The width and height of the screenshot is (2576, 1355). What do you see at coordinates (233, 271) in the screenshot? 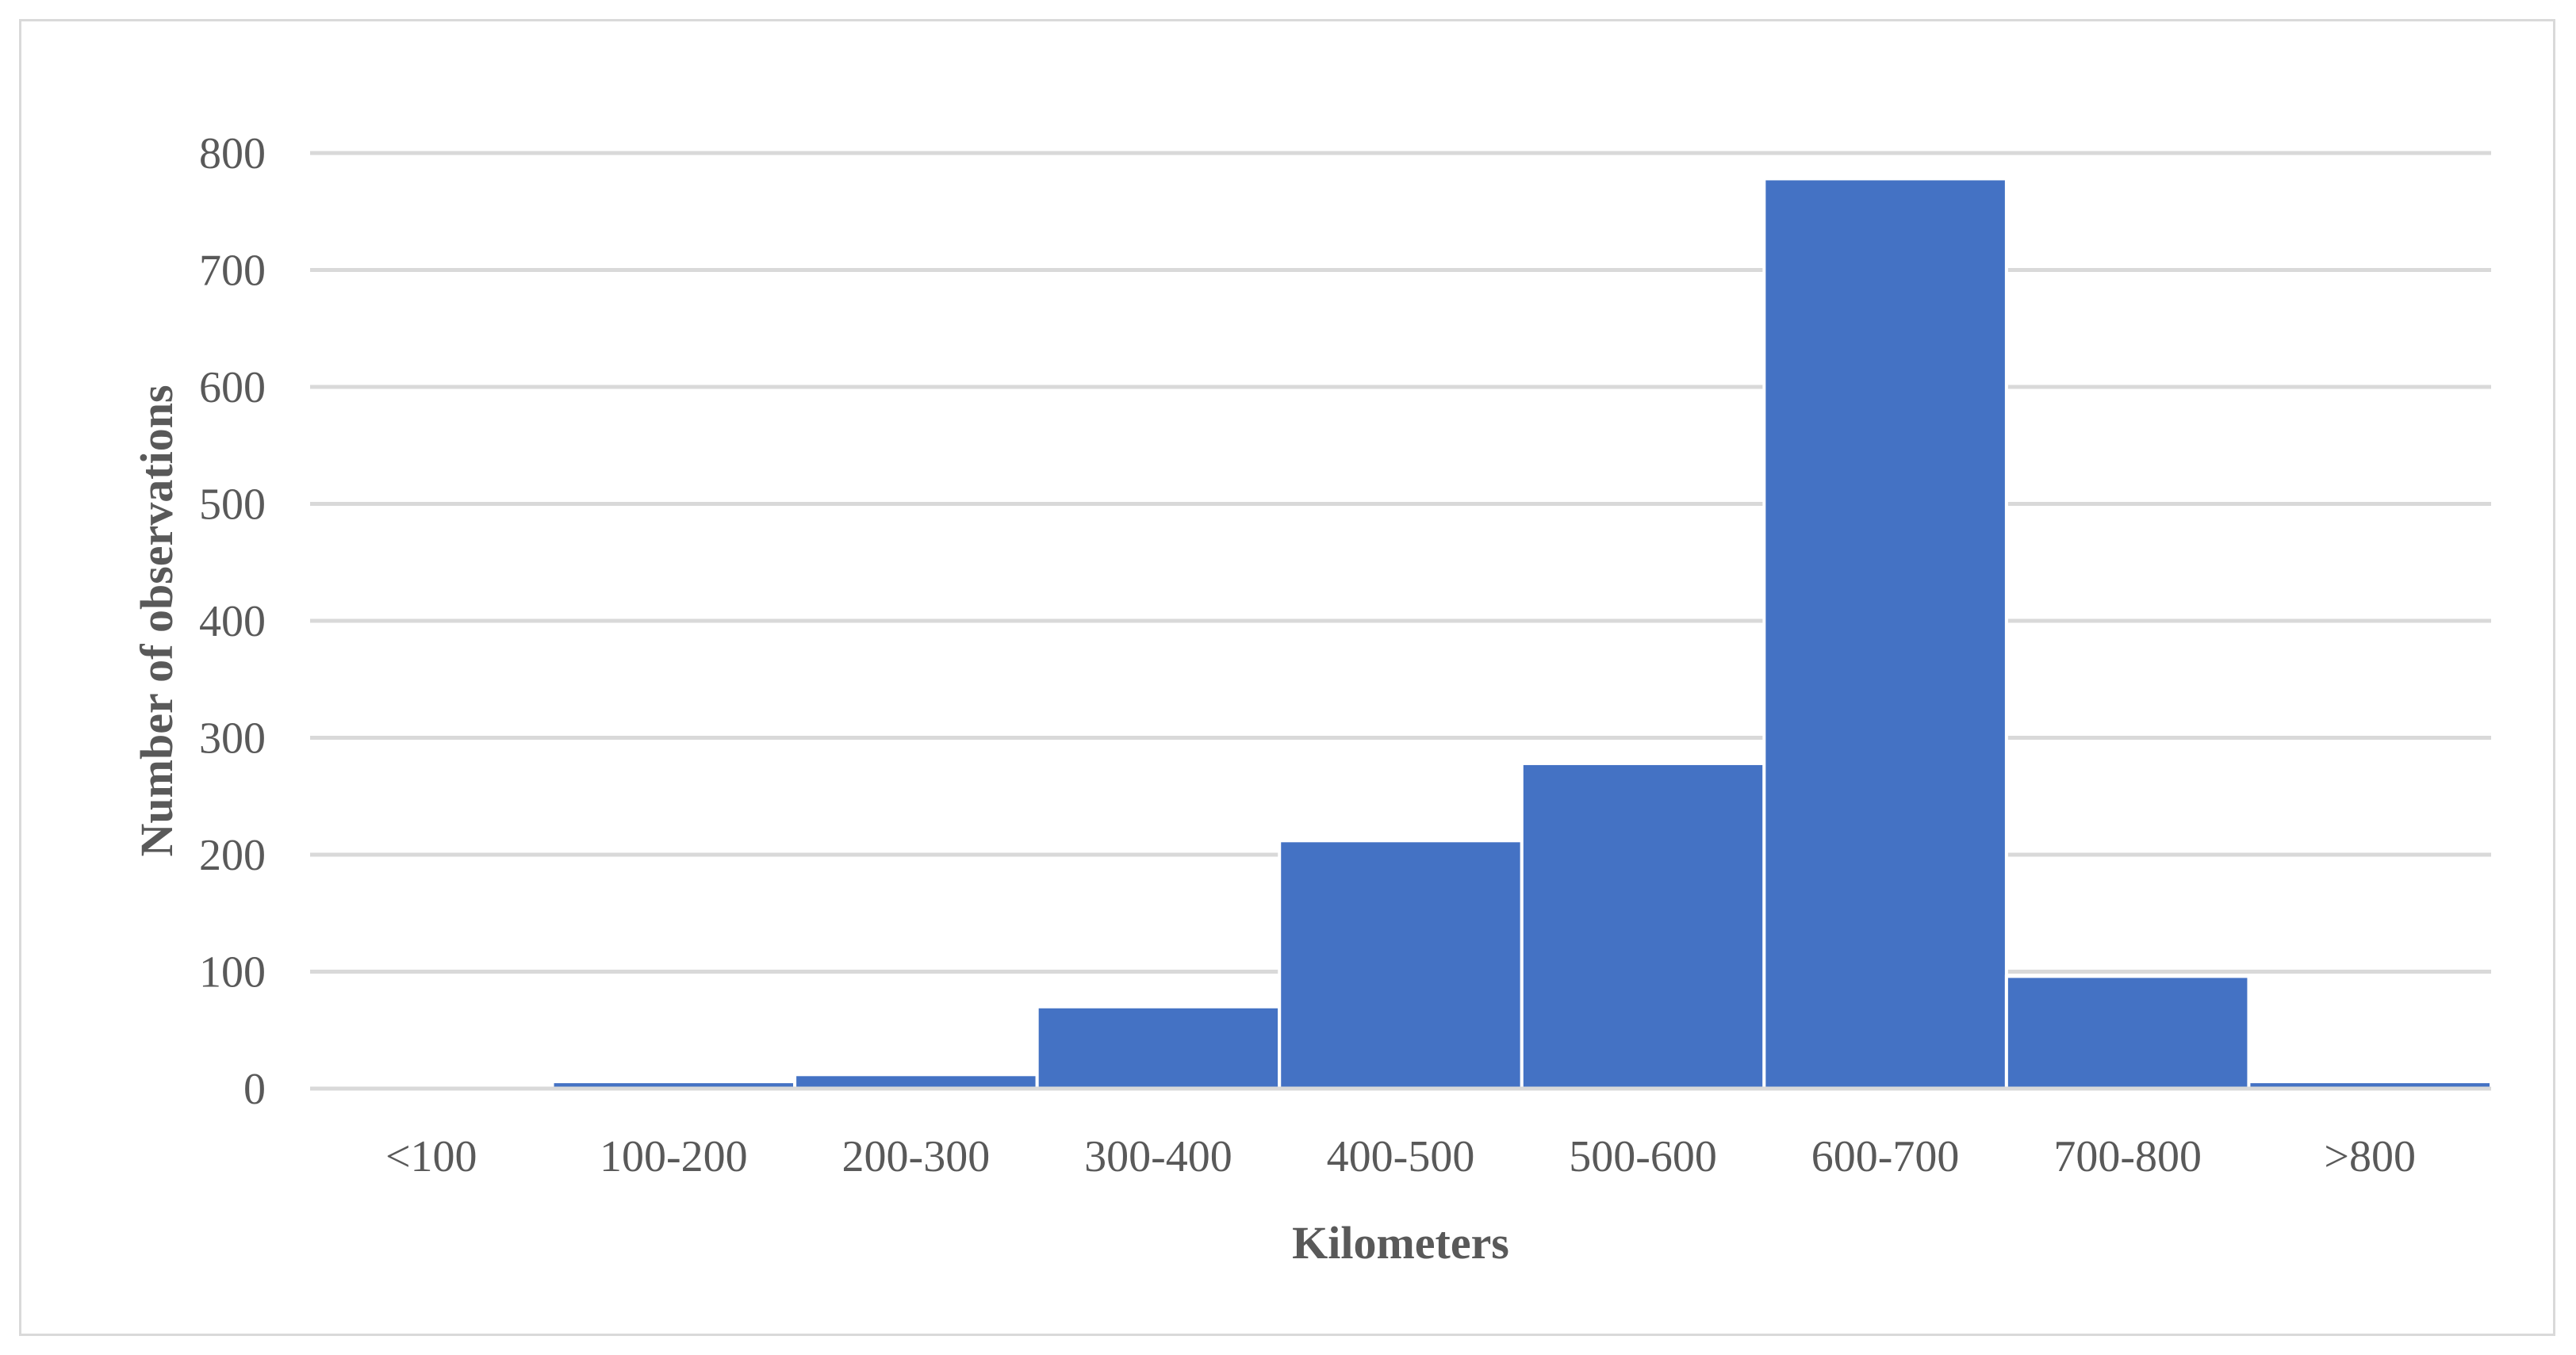
I see `y-tick-label: 700` at bounding box center [233, 271].